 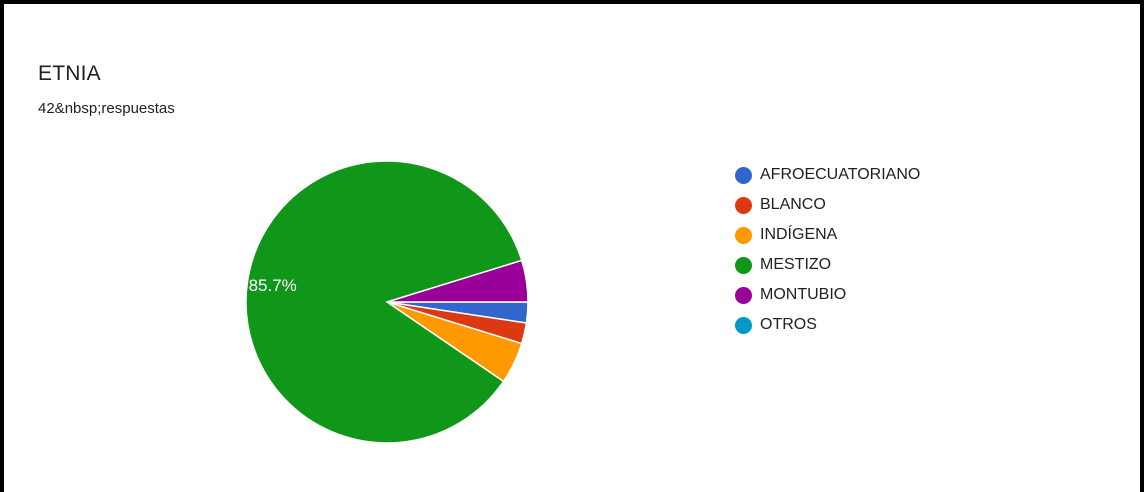 I want to click on pie-slice-mestizo, so click(x=384, y=302).